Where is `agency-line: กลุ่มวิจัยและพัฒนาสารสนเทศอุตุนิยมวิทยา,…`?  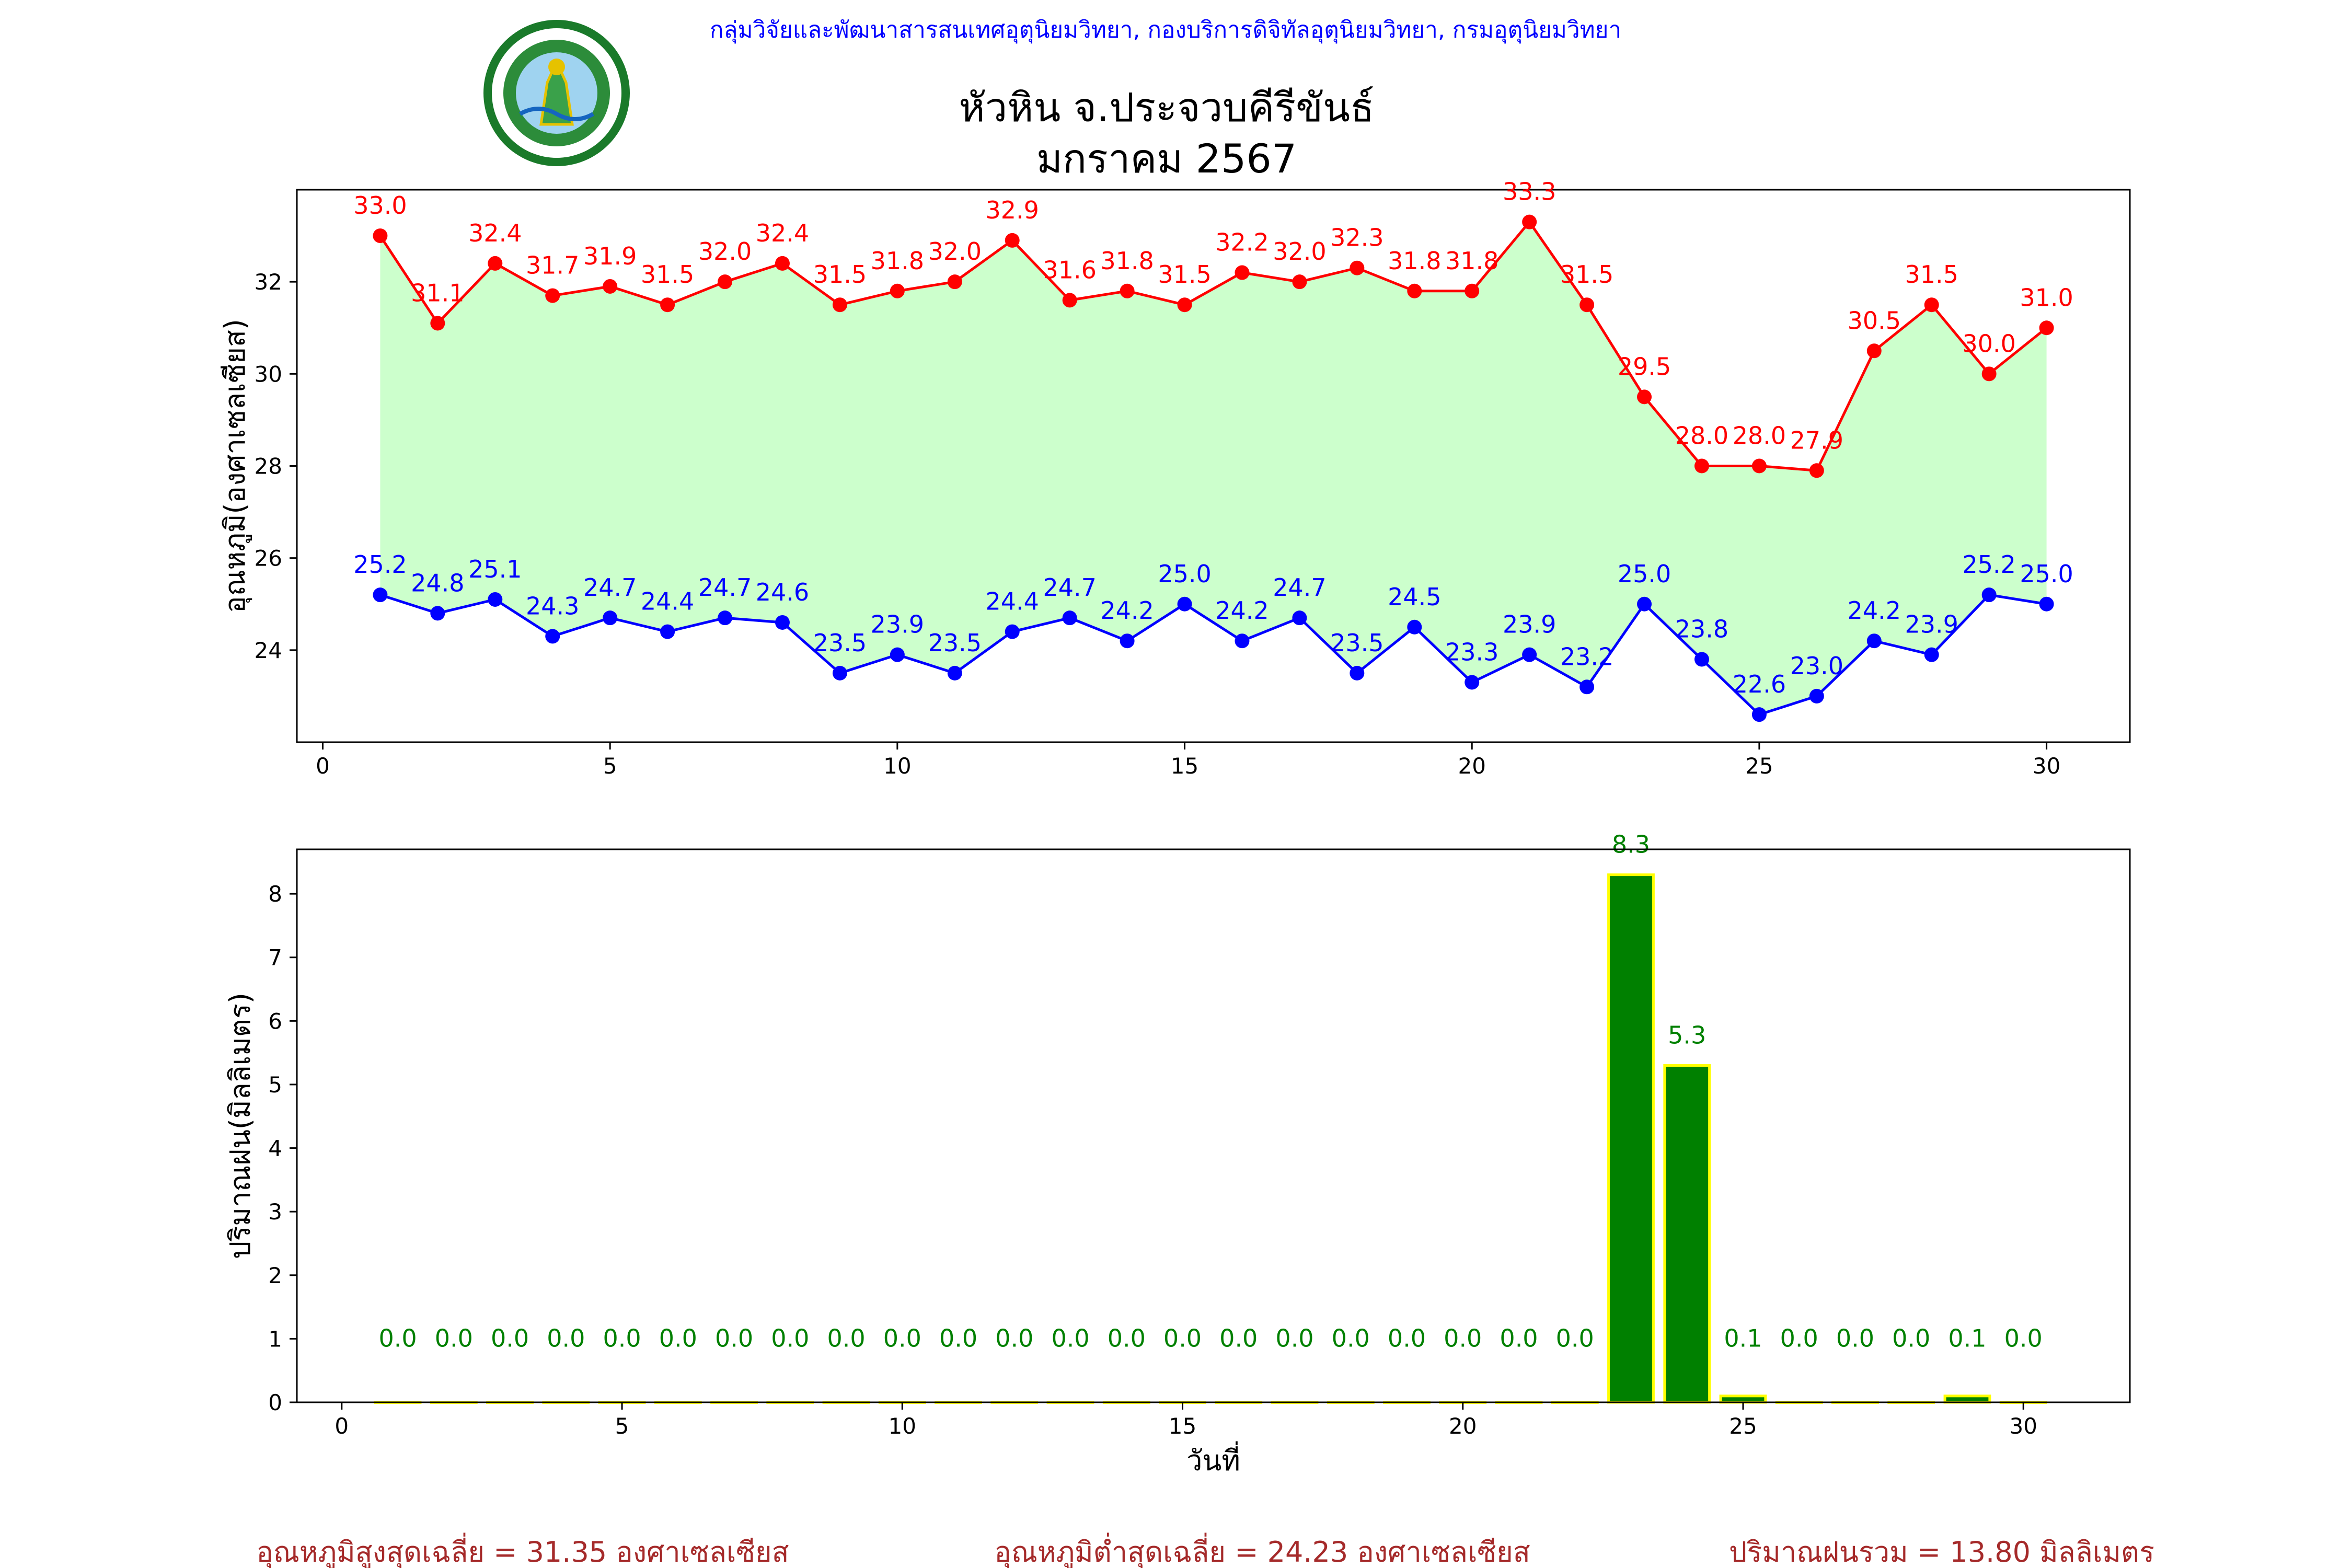
agency-line: กลุ่มวิจัยและพัฒนาสารสนเทศอุตุนิยมวิทยา,… is located at coordinates (1165, 30).